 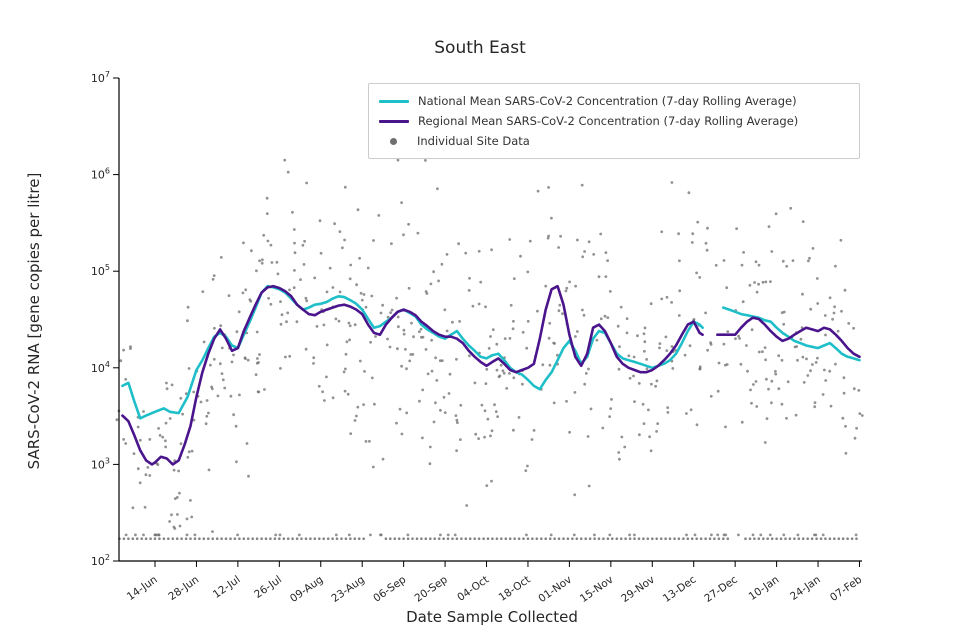 What do you see at coordinates (473, 589) in the screenshot?
I see `svg-text: 04-Oct` at bounding box center [473, 589].